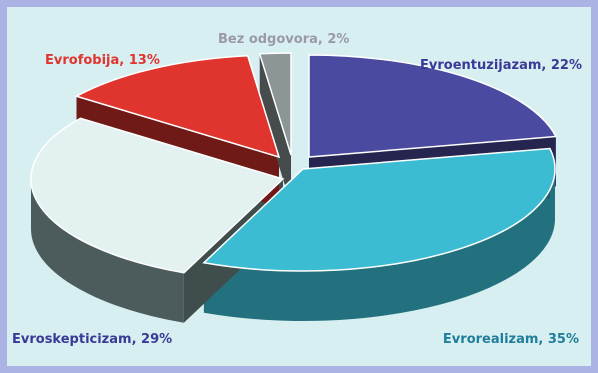  What do you see at coordinates (102, 60) in the screenshot?
I see `slice-label-3: Evrofobija, 13%` at bounding box center [102, 60].